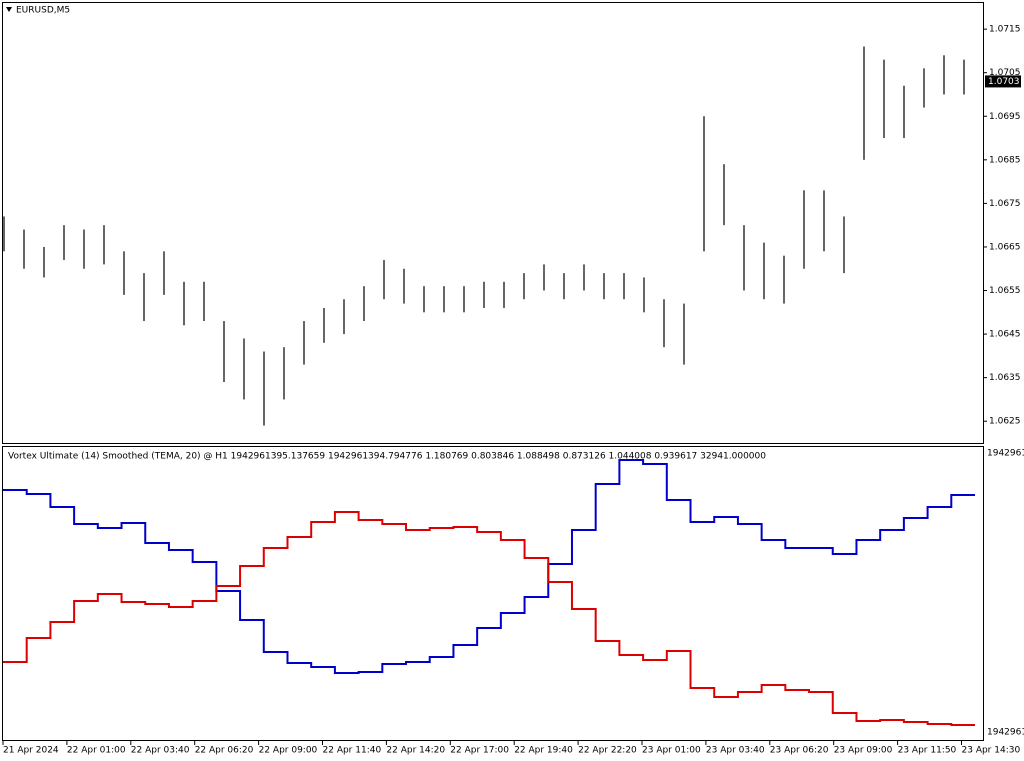  Describe the element at coordinates (543, 751) in the screenshot. I see `x-tick-label: 22 Apr 19:40` at that location.